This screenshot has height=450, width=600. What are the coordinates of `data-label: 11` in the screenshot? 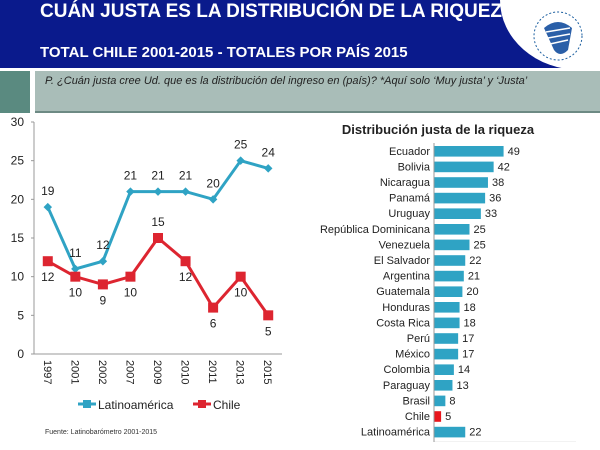 It's located at (75, 253).